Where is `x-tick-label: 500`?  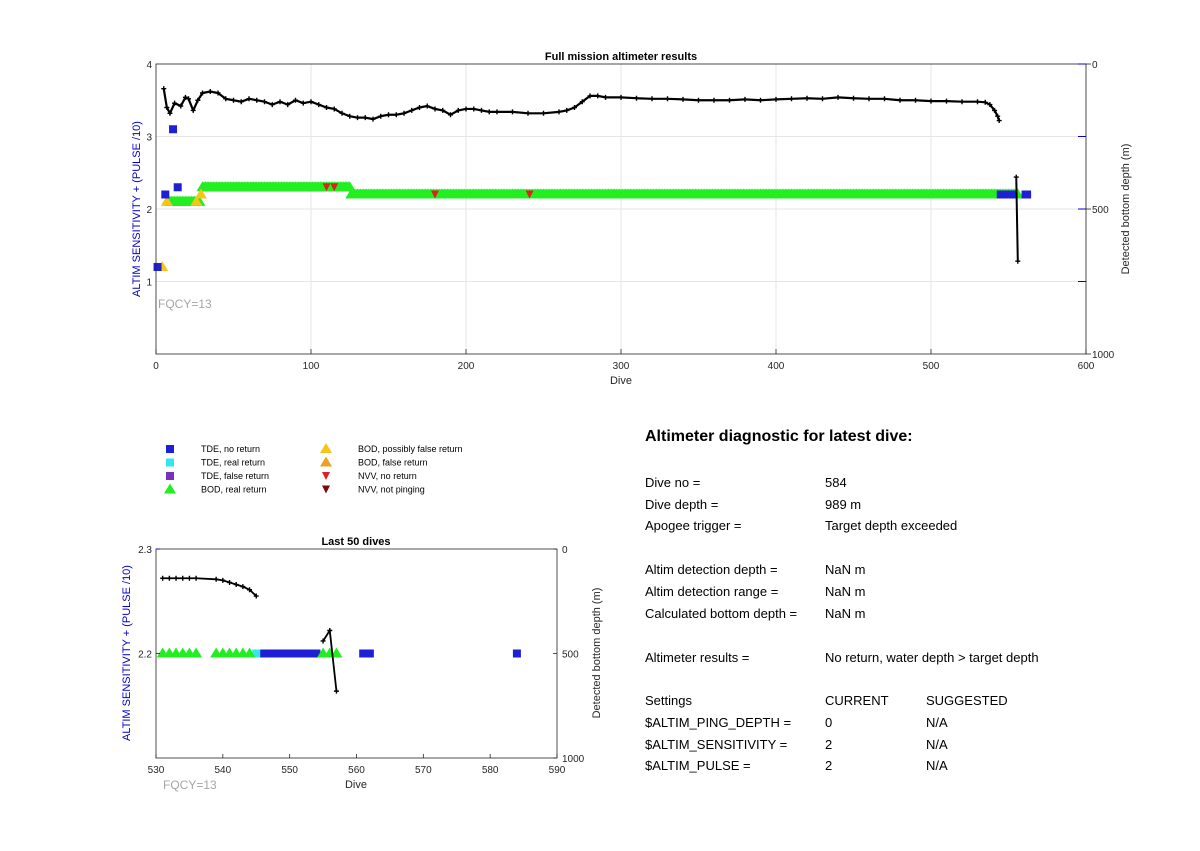 x-tick-label: 500 is located at coordinates (931, 366).